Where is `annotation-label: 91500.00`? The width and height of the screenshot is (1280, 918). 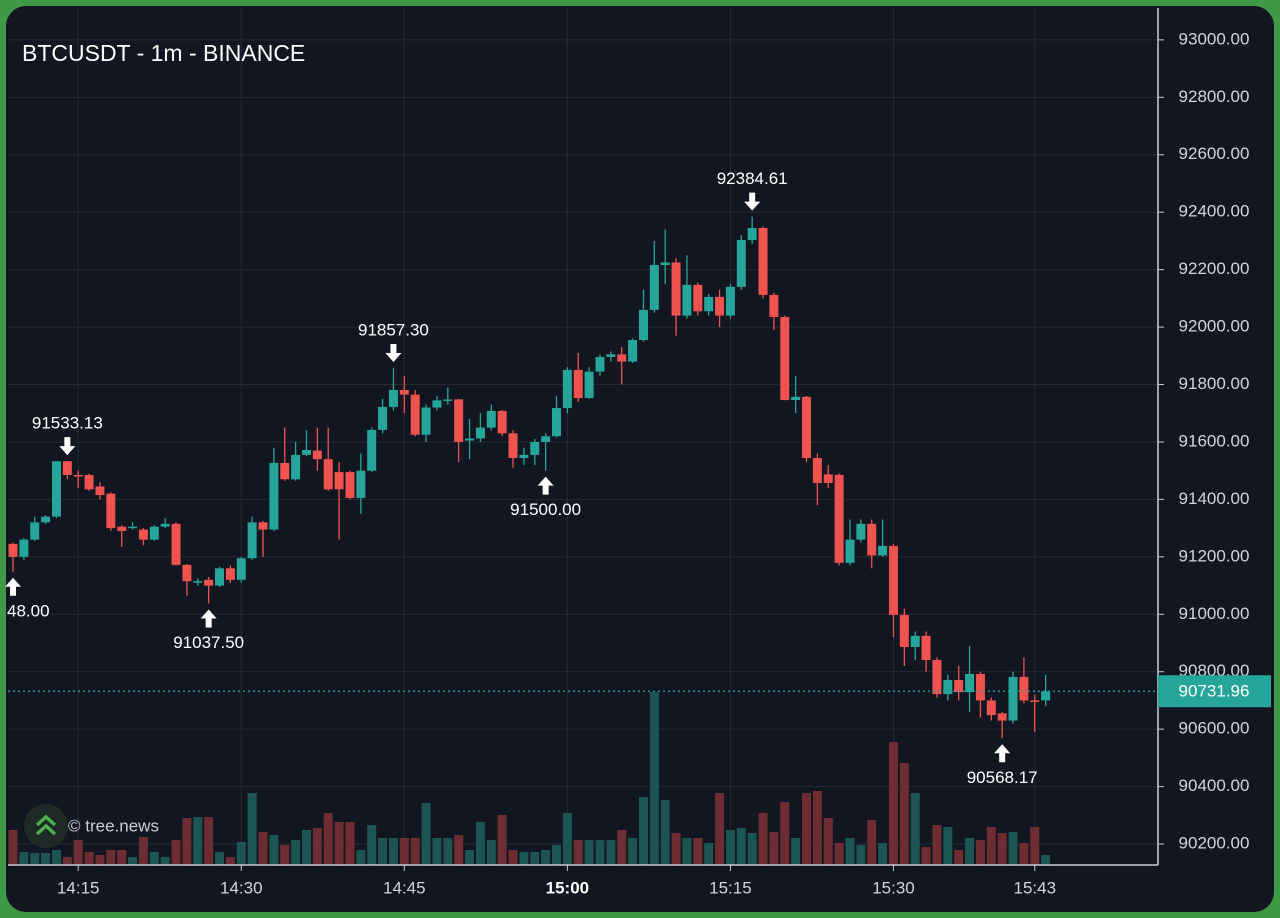
annotation-label: 91500.00 is located at coordinates (545, 509).